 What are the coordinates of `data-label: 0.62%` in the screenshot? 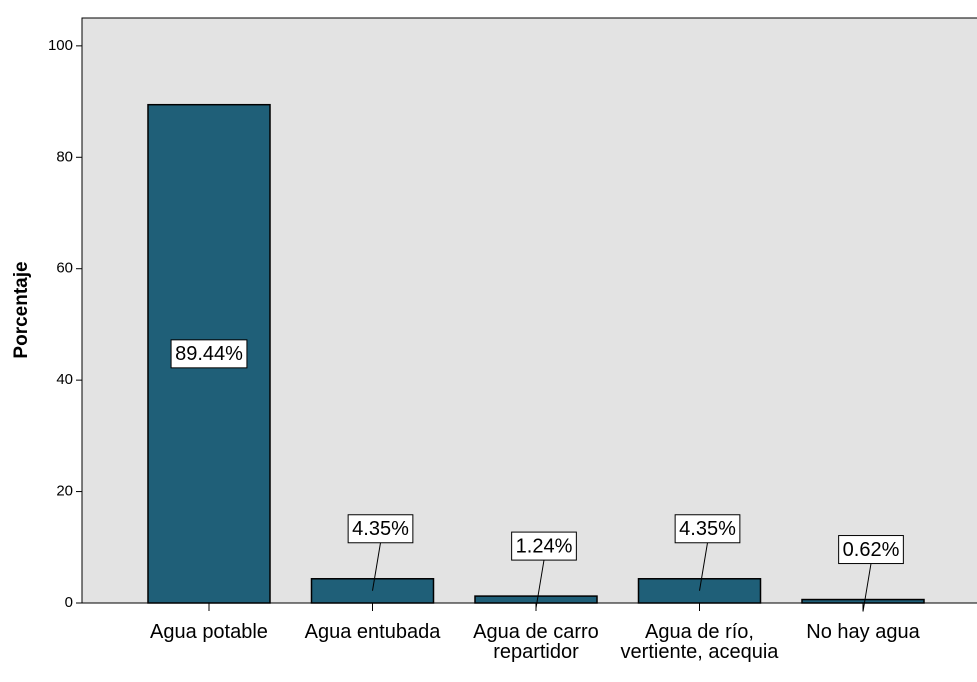 It's located at (871, 550).